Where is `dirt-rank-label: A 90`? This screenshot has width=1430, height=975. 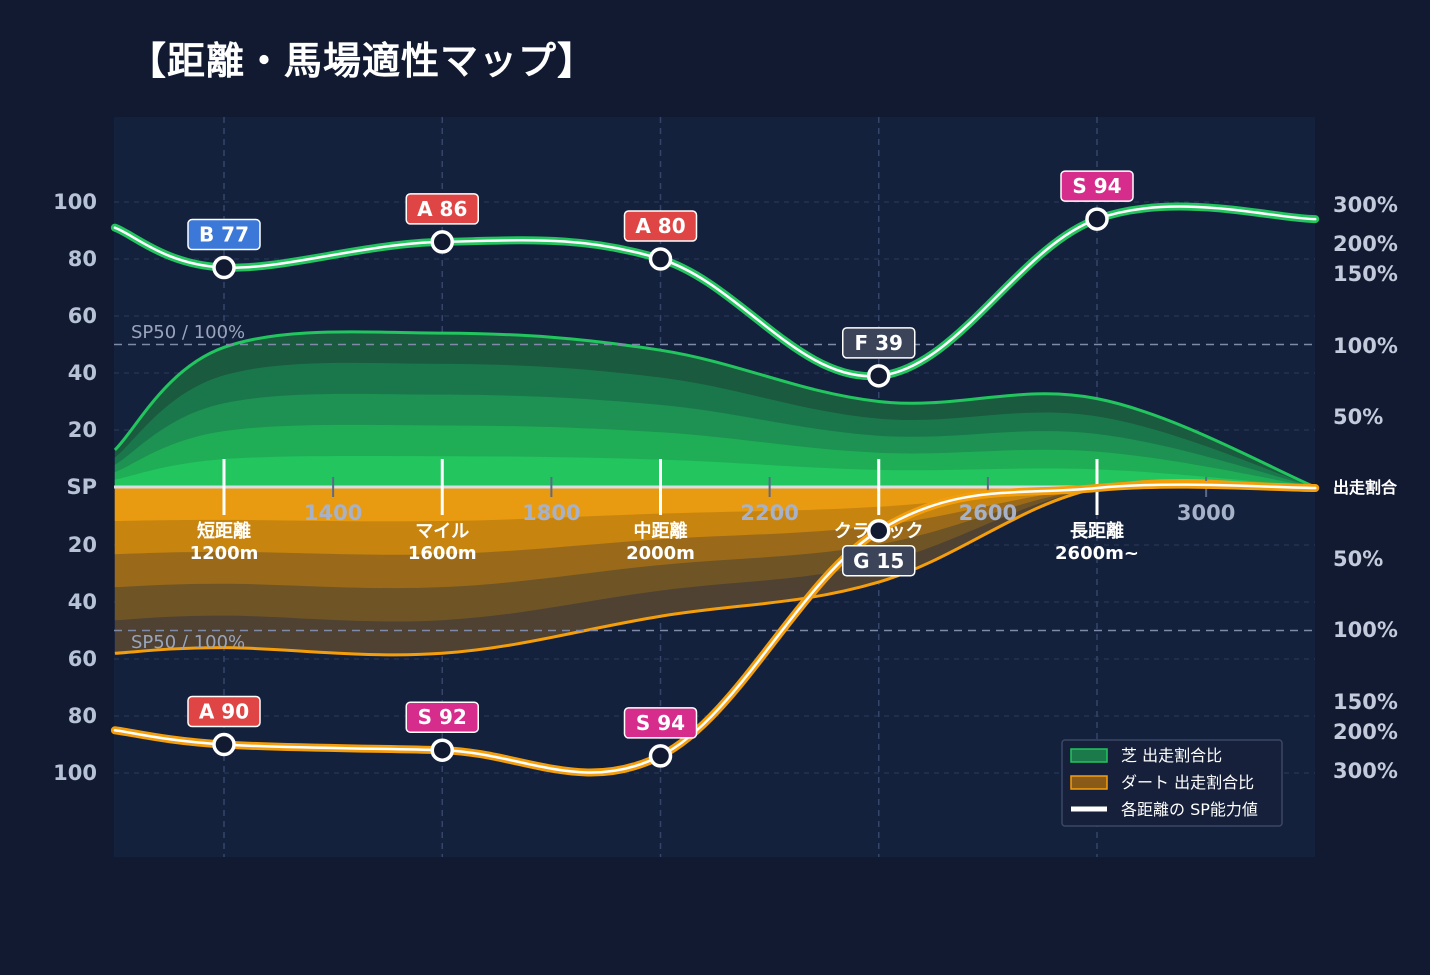 dirt-rank-label: A 90 is located at coordinates (224, 712).